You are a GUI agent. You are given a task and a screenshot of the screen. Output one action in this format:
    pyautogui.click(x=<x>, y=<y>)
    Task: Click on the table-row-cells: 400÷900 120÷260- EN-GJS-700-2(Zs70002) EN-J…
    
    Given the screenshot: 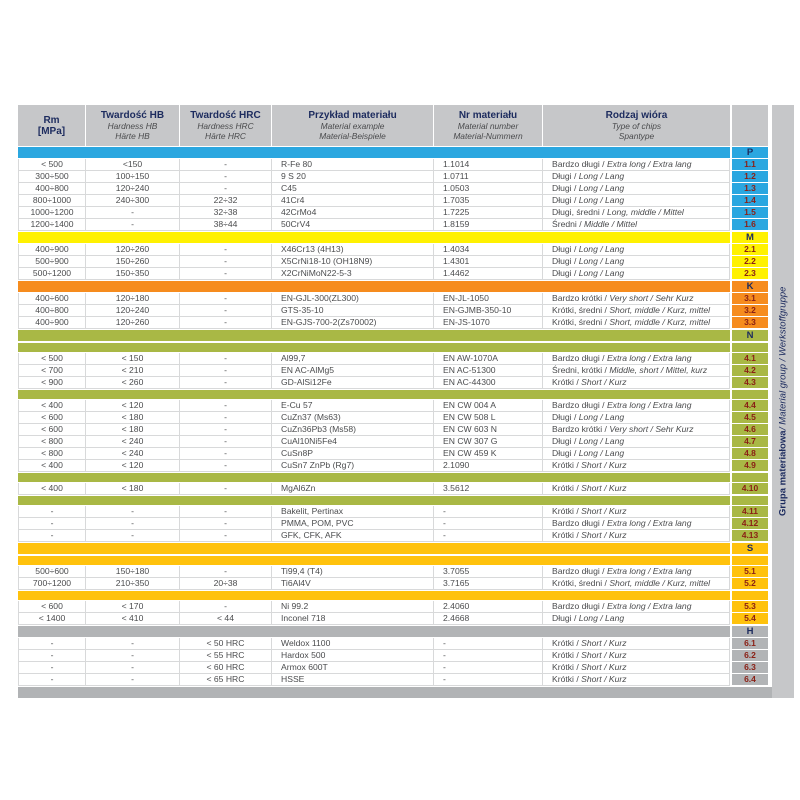 What is the action you would take?
    pyautogui.click(x=374, y=323)
    